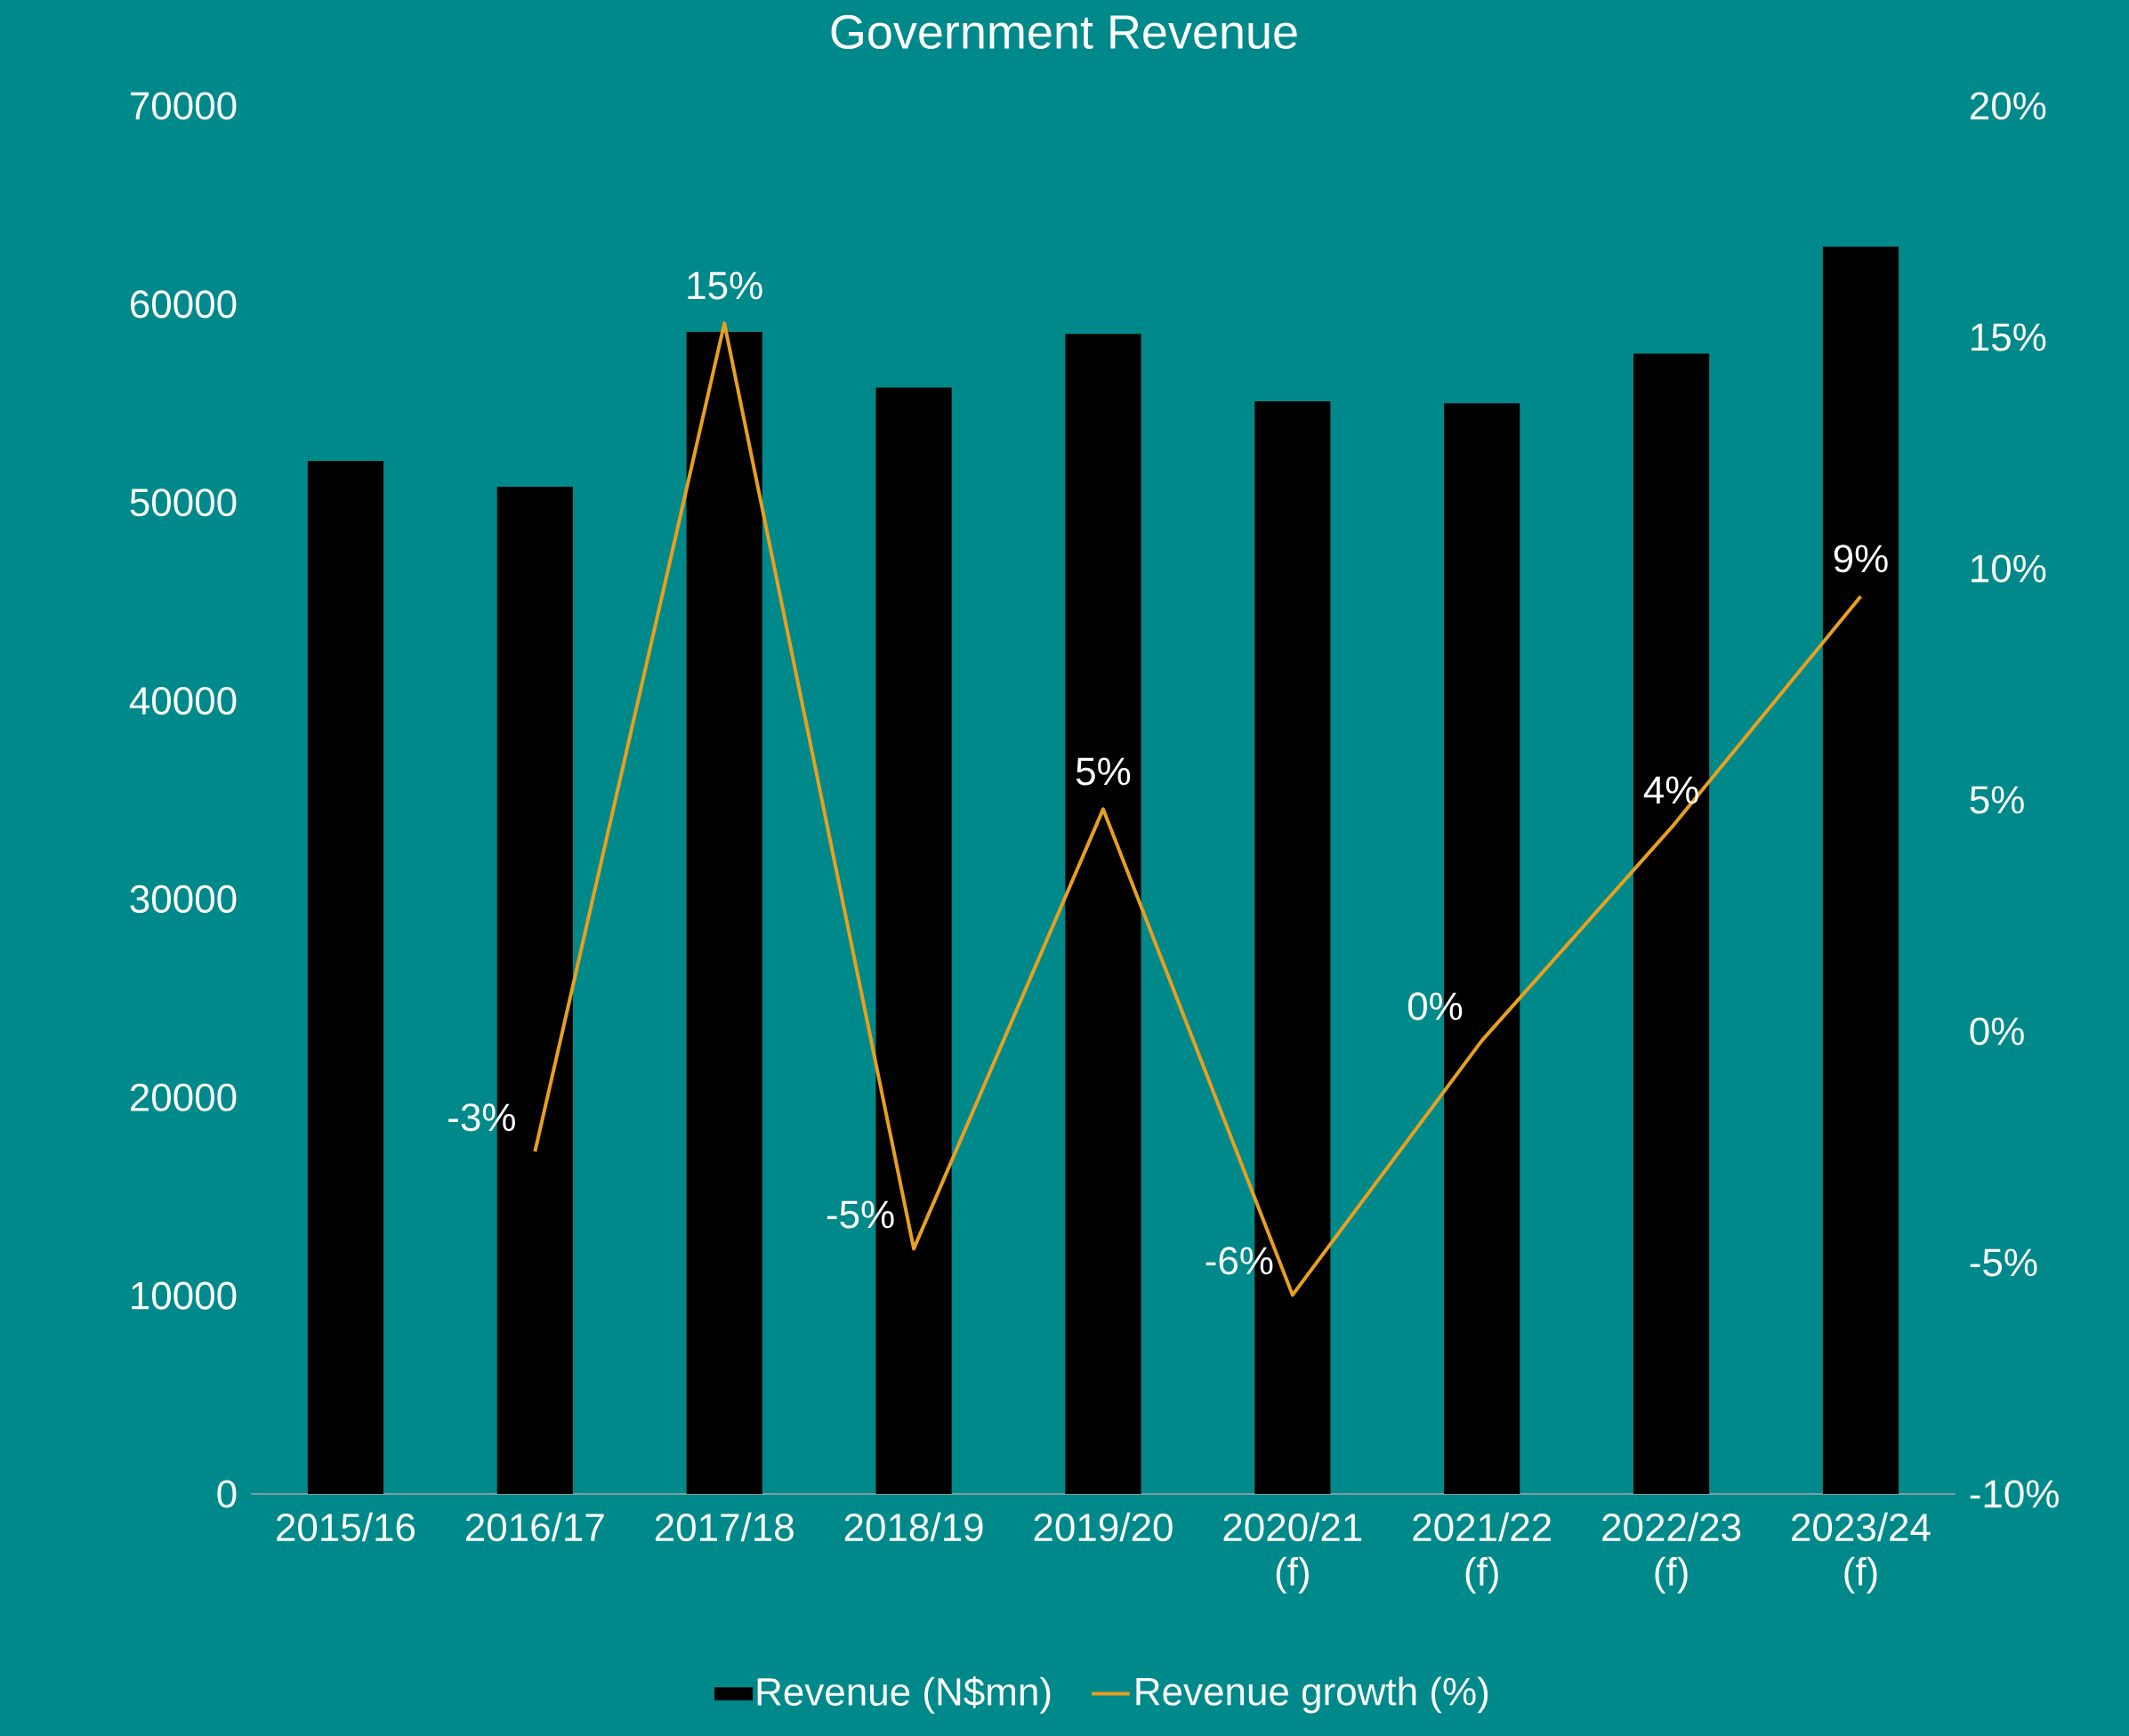 Image resolution: width=2129 pixels, height=1736 pixels. Describe the element at coordinates (183, 503) in the screenshot. I see `y-tick-label: 50000` at that location.